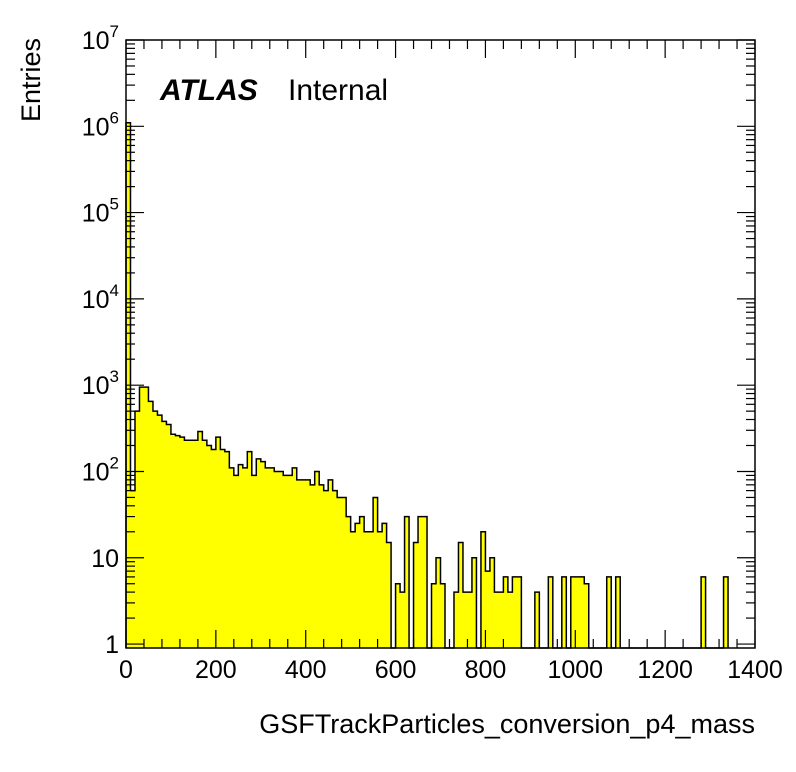 The height and width of the screenshot is (772, 796). I want to click on y-tick-label-exponent: 2, so click(114, 462).